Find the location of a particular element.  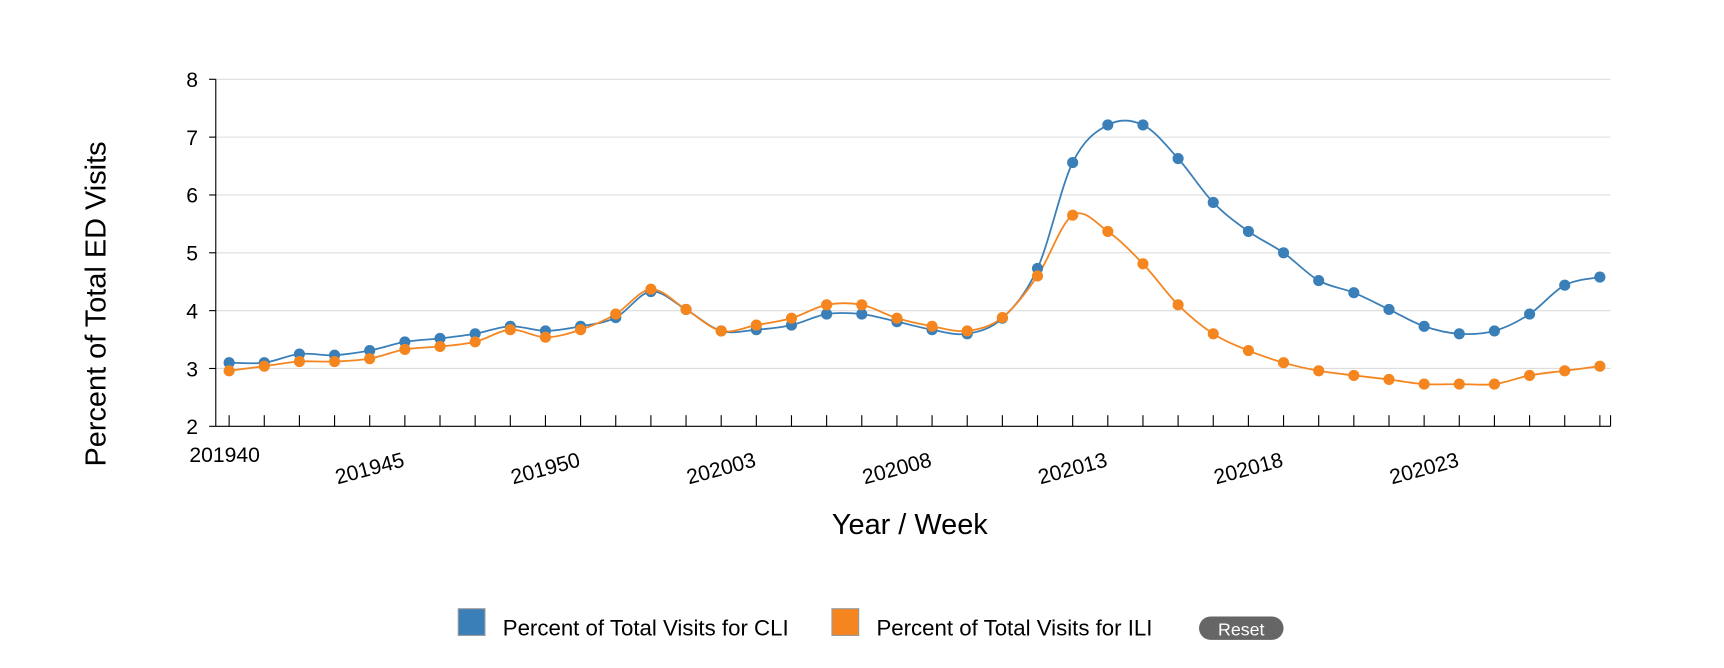

x-axis-title: Year / Week is located at coordinates (910, 525).